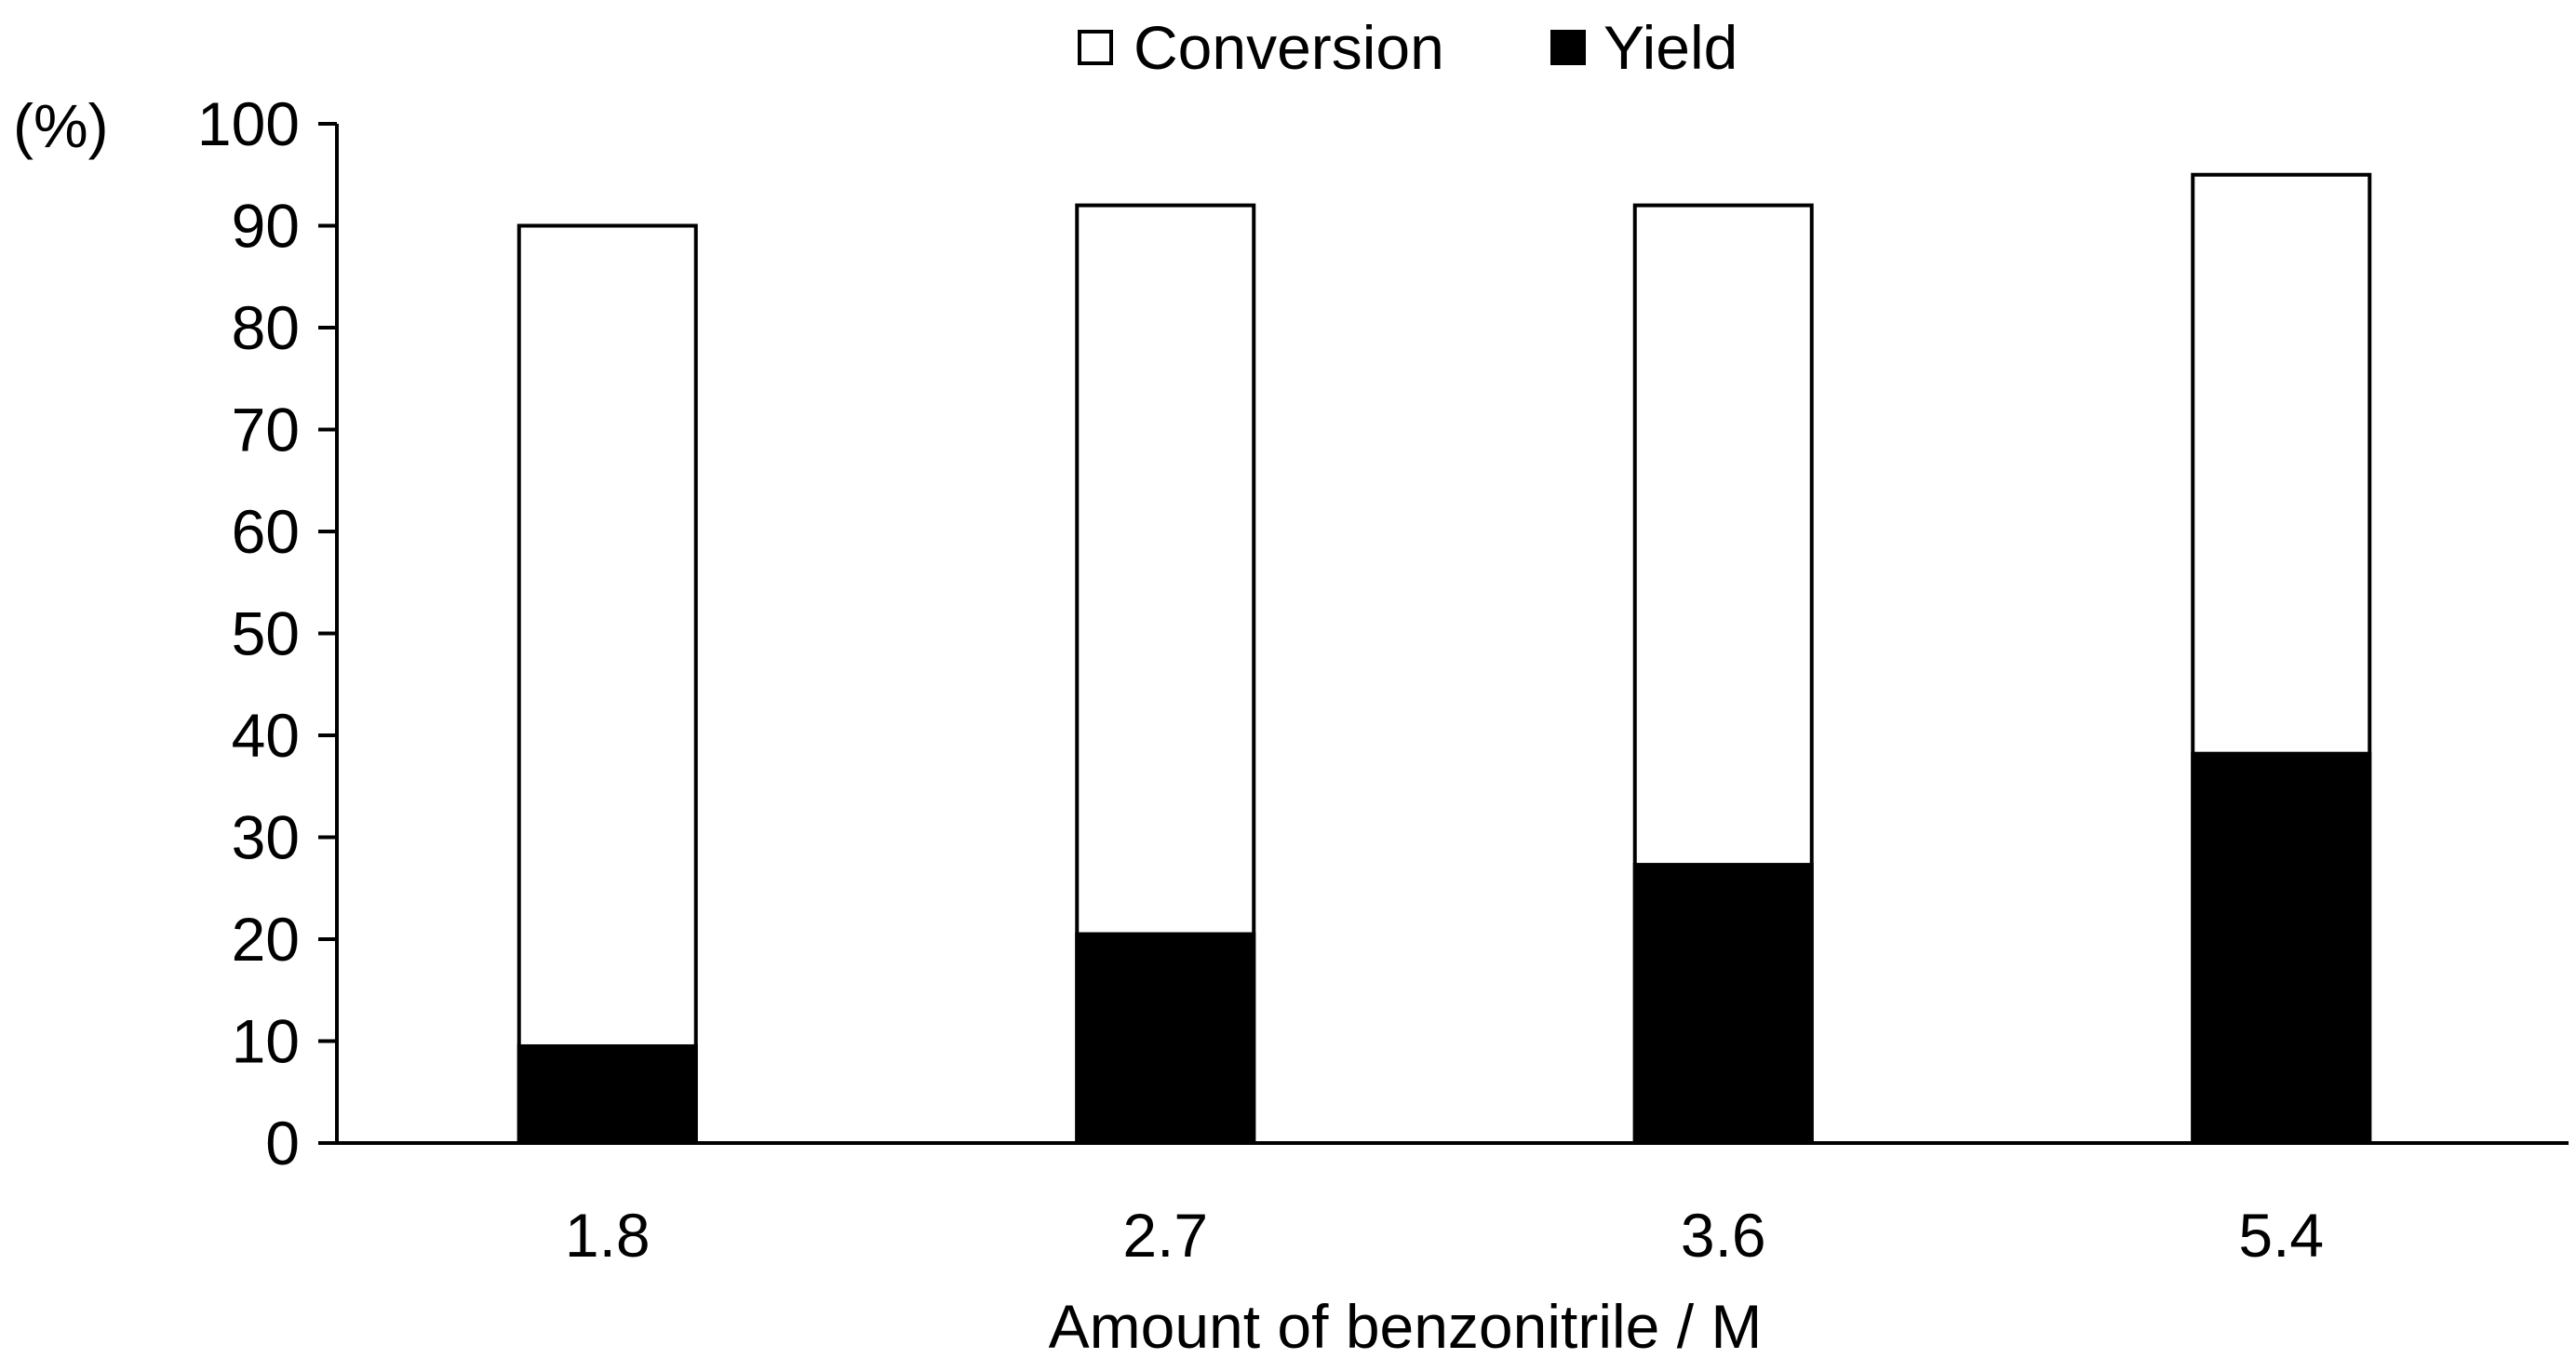 The height and width of the screenshot is (1372, 2576). I want to click on y-tick-label-90: 90, so click(266, 226).